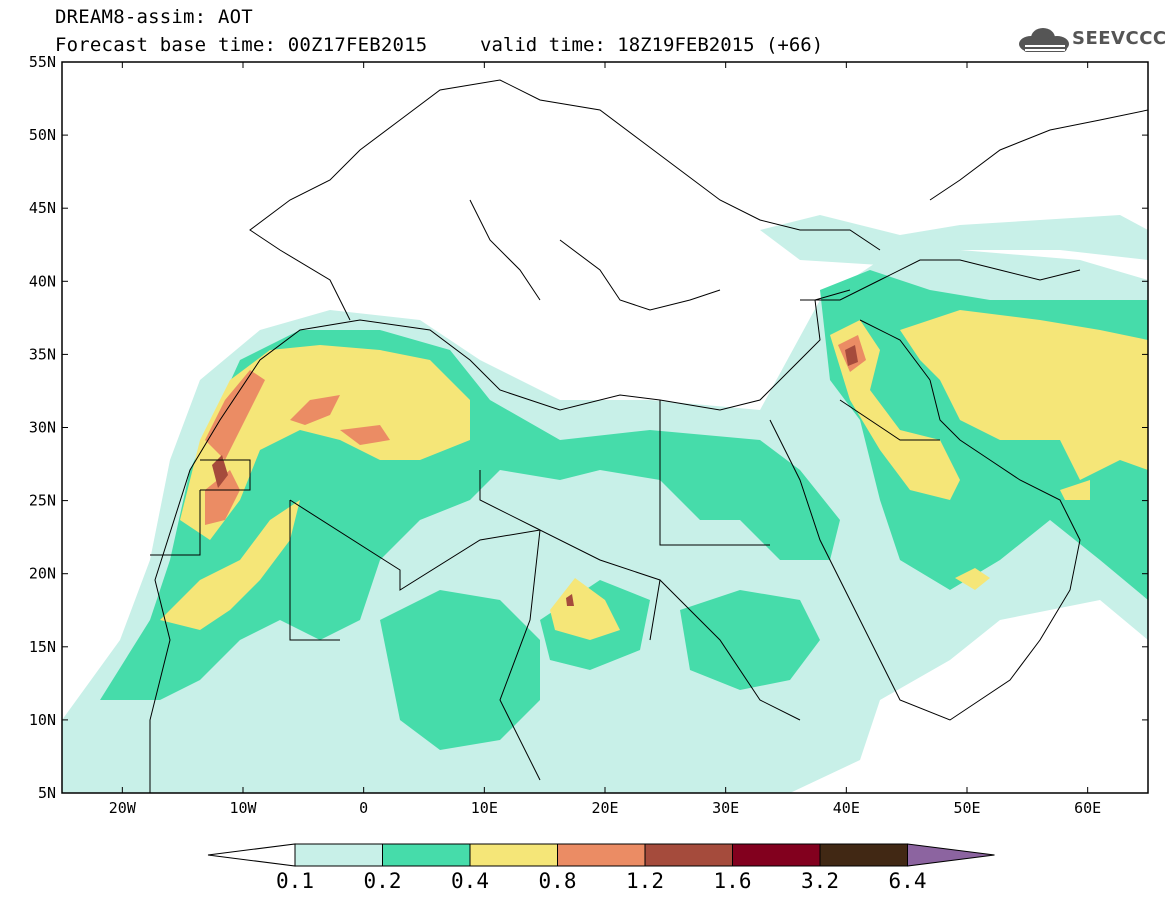 The image size is (1165, 905). I want to click on lon-tick-label: 10W, so click(243, 808).